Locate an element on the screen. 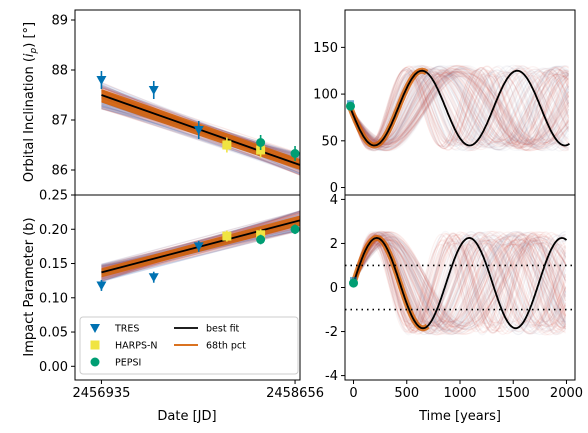 This screenshot has height=433, width=588. y-tick-label: 0.05 is located at coordinates (53, 333).